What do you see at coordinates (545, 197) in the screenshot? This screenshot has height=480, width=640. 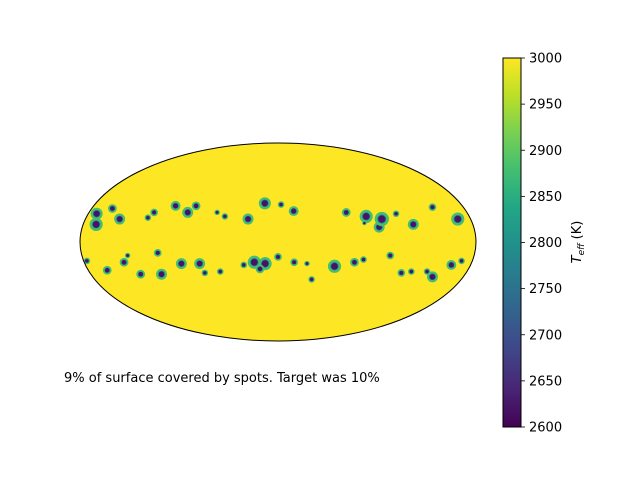 I see `colorbar-tick-label: 2850` at bounding box center [545, 197].